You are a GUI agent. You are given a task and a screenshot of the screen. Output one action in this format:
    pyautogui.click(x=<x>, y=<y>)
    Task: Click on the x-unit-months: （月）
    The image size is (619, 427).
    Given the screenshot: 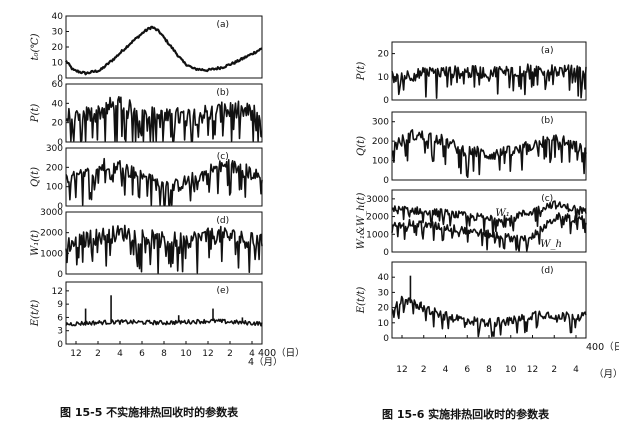 What is the action you would take?
    pyautogui.click(x=606, y=374)
    